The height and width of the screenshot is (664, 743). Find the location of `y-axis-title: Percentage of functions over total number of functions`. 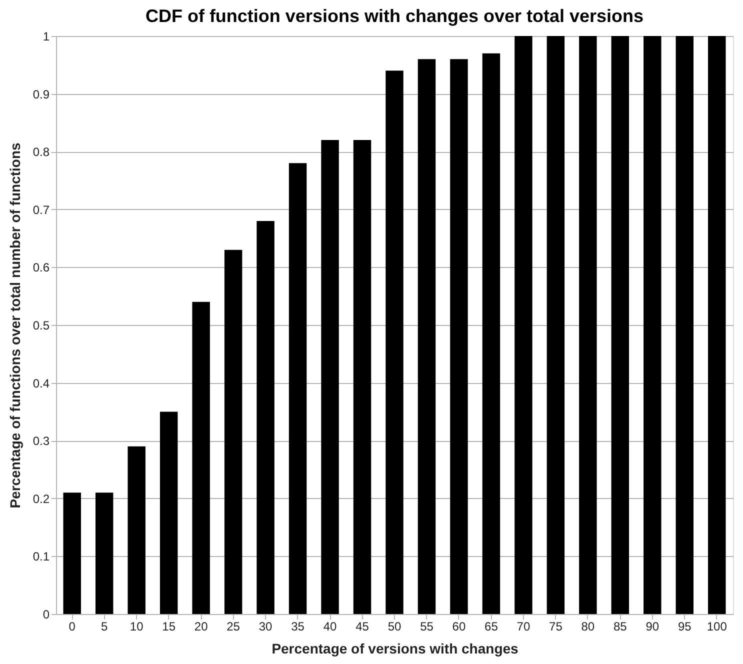

y-axis-title: Percentage of functions over total number of functions is located at coordinates (14, 325).